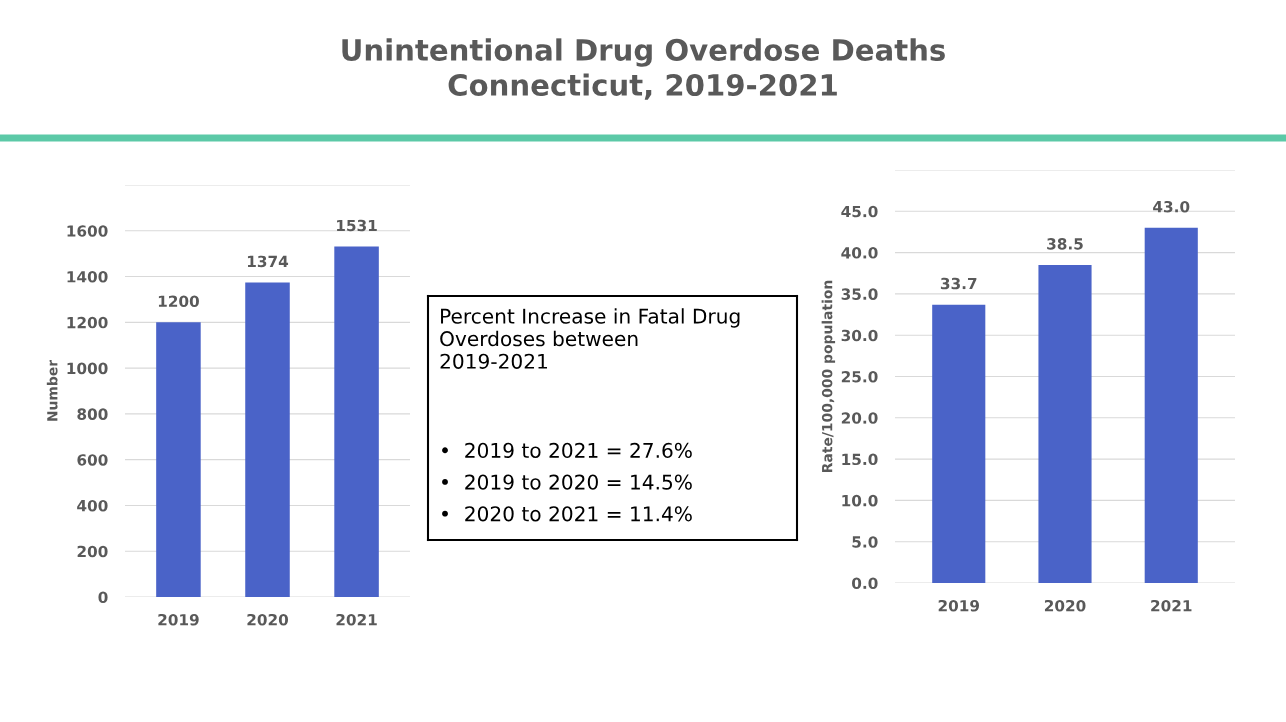 The image size is (1286, 722). I want to click on y-tick-label: 800, so click(92, 414).